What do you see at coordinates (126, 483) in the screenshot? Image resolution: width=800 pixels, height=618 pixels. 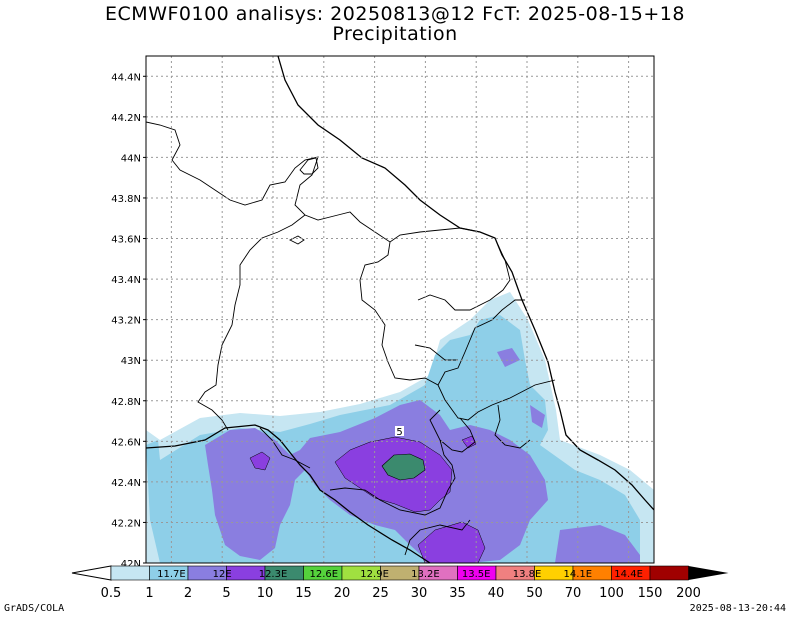 I see `lat-label: 42.4N` at bounding box center [126, 483].